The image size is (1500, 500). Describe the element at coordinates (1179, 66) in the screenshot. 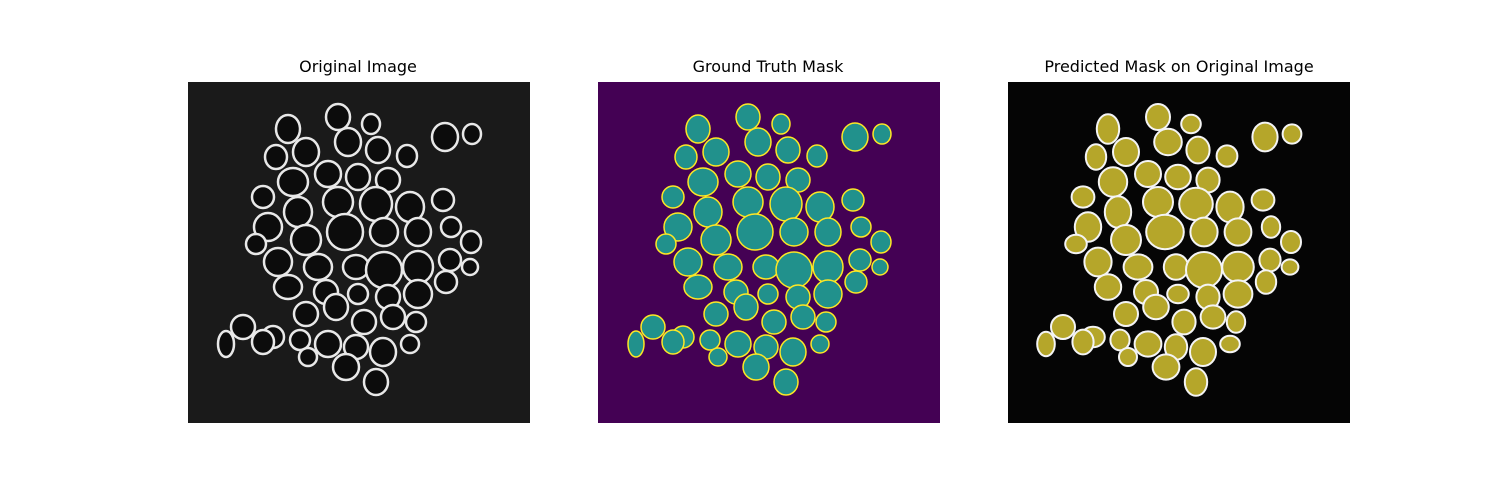

I see `predicted-mask-title: Predicted Mask on Original Image` at that location.